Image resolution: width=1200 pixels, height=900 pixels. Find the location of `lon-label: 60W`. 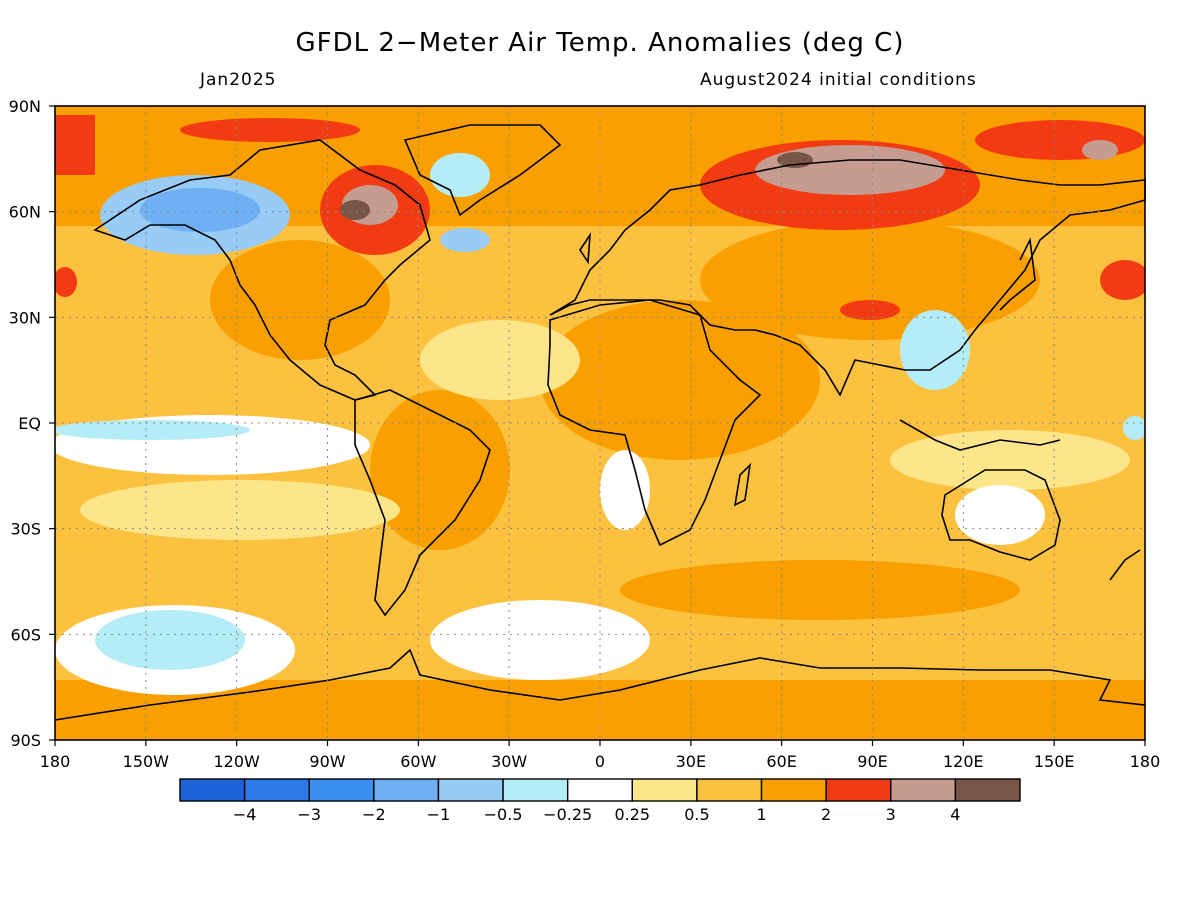

lon-label: 60W is located at coordinates (418, 761).